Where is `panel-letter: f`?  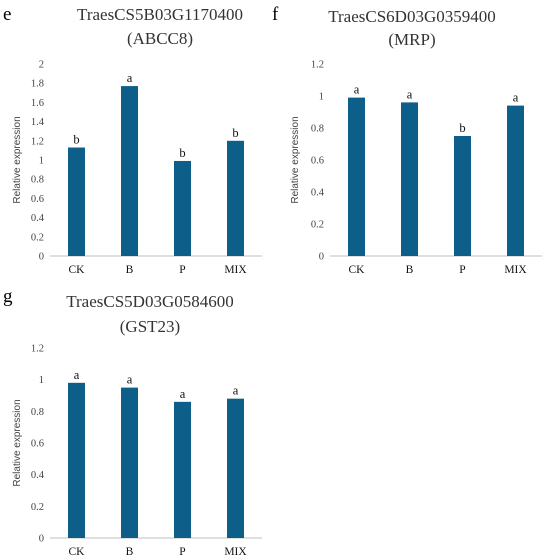
panel-letter: f is located at coordinates (275, 14).